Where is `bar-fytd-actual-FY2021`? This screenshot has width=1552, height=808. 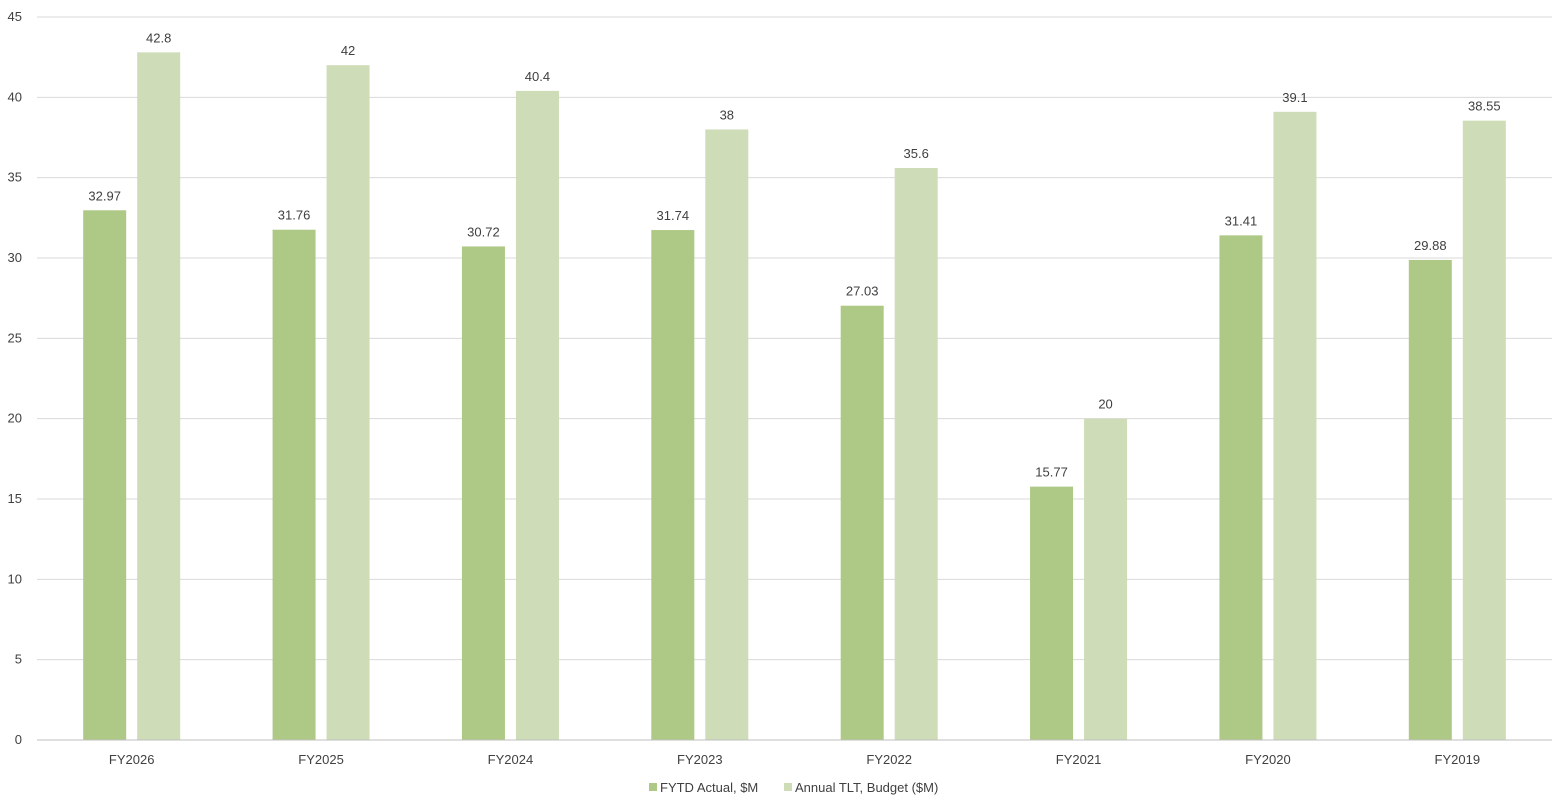
bar-fytd-actual-FY2021 is located at coordinates (1052, 613).